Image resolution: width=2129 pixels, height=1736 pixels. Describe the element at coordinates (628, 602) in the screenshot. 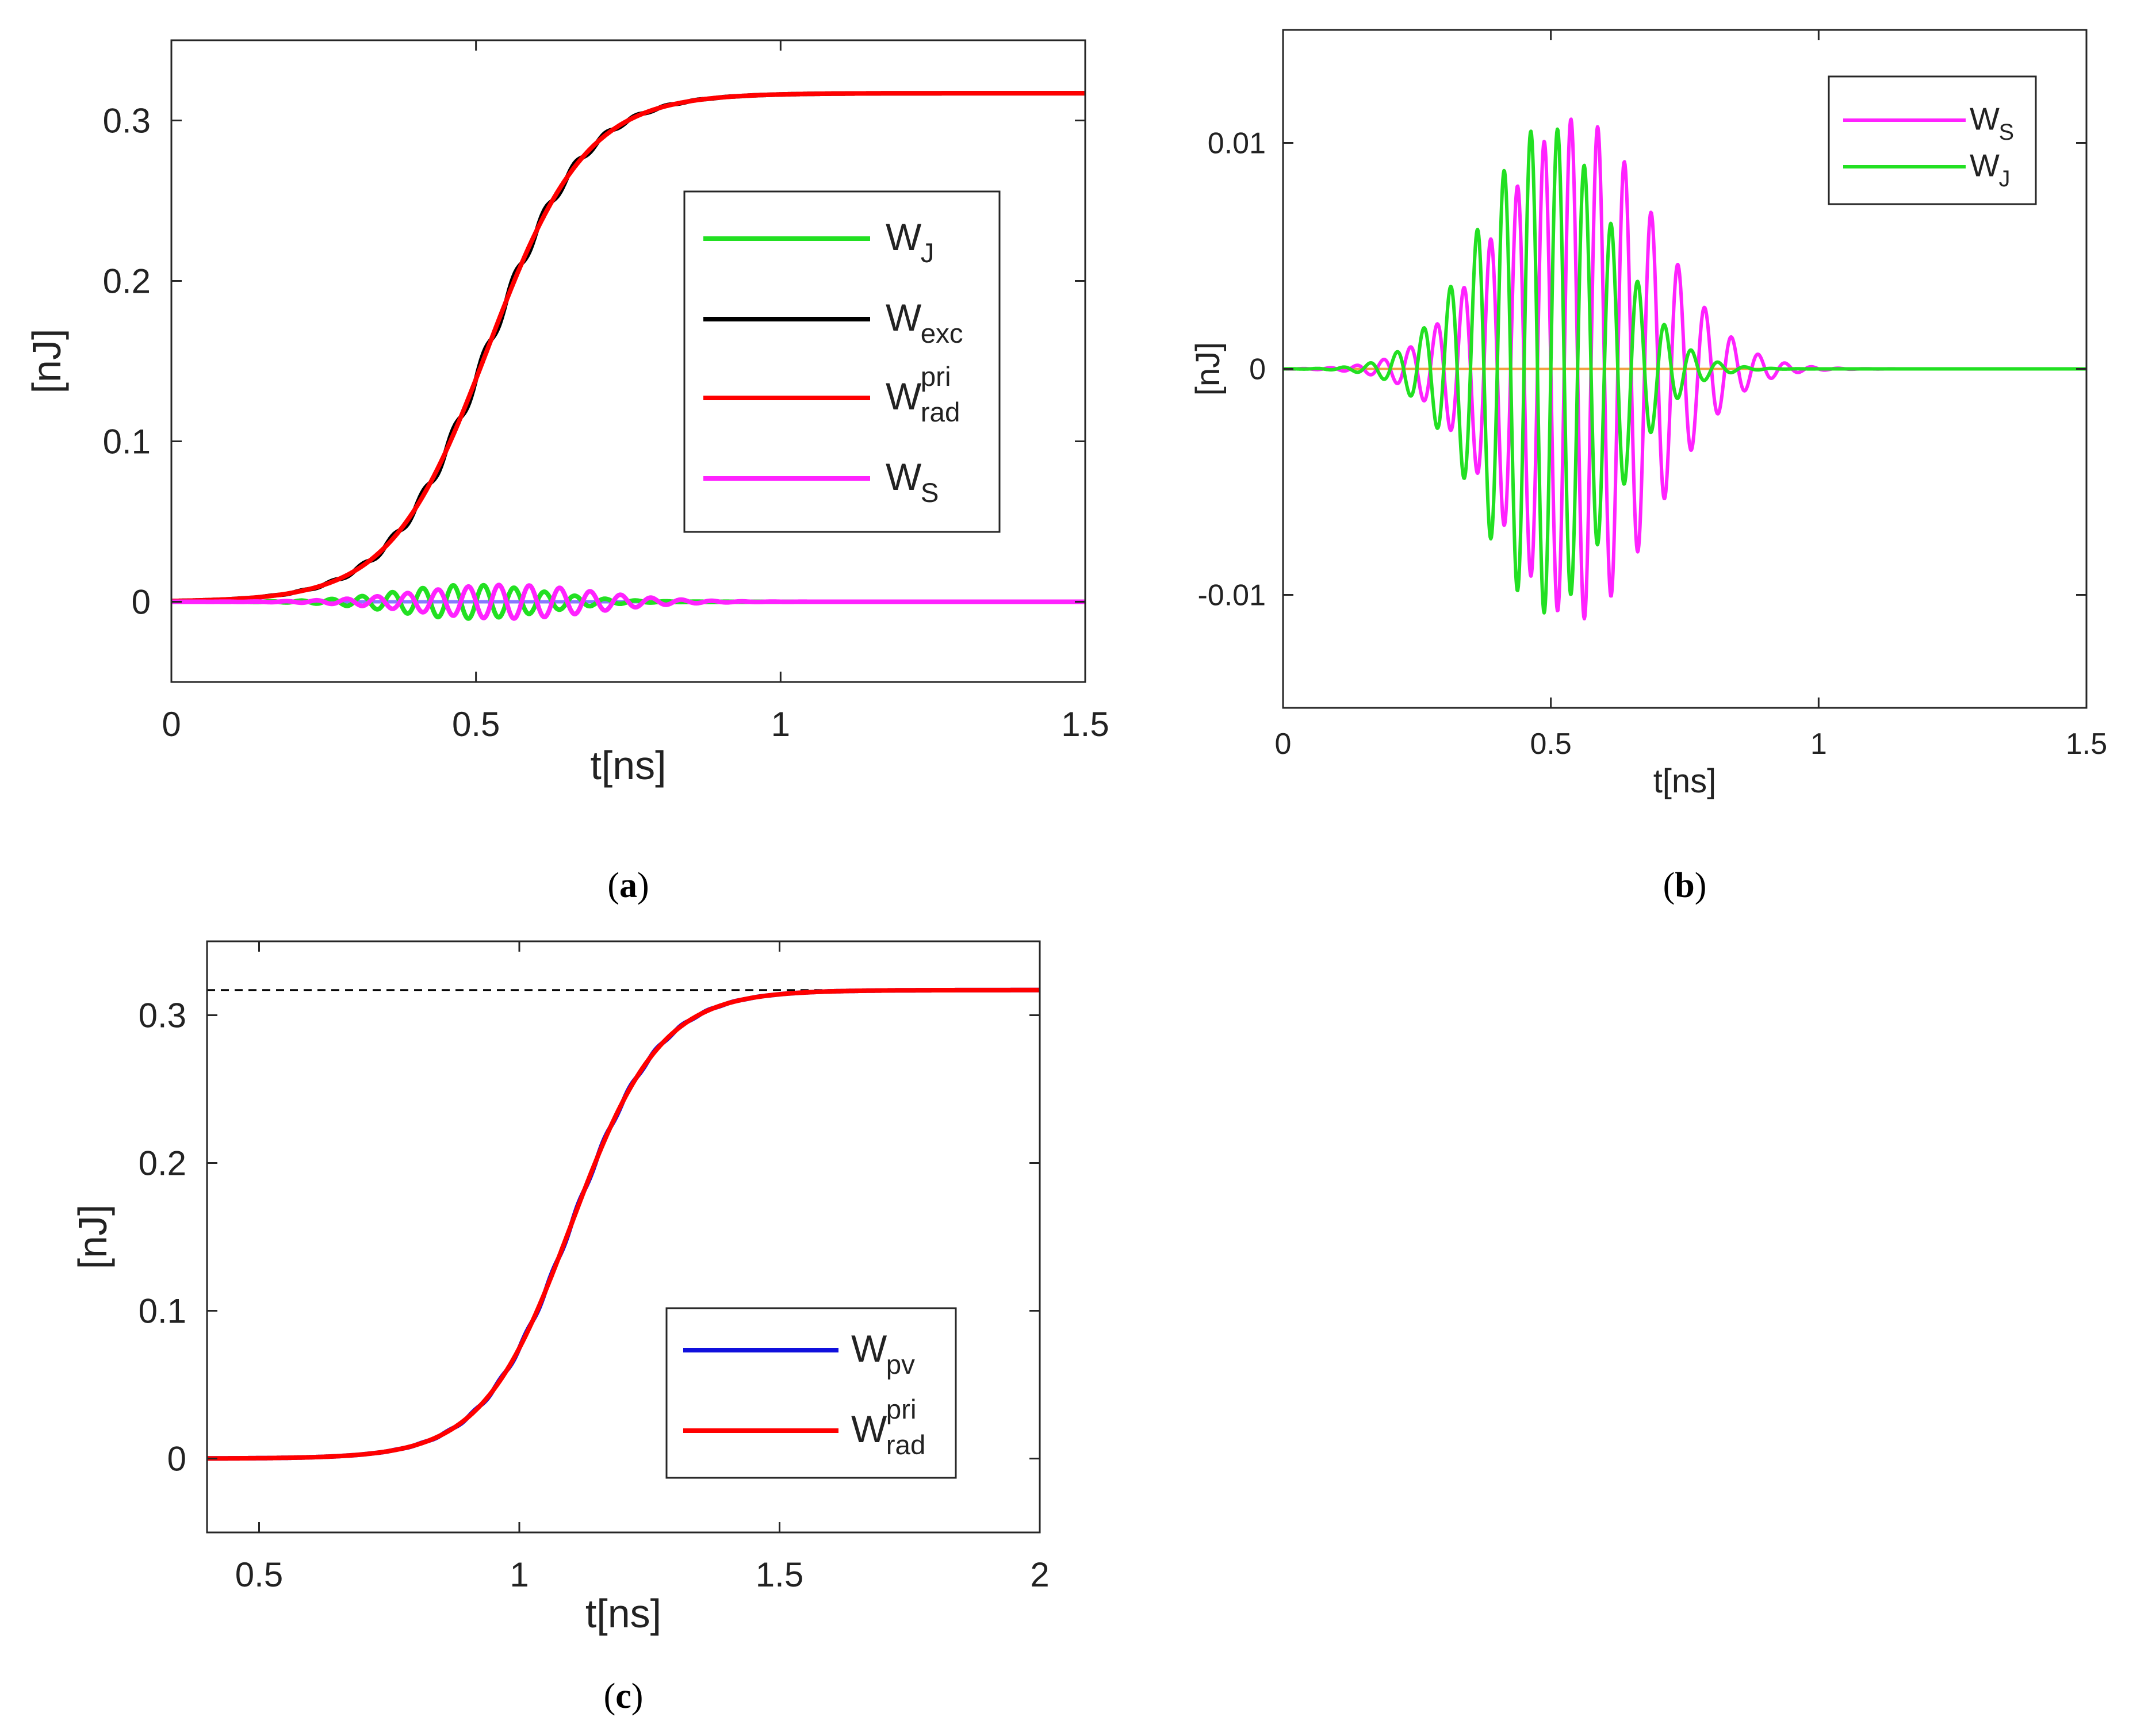

I see `series-line-s` at that location.